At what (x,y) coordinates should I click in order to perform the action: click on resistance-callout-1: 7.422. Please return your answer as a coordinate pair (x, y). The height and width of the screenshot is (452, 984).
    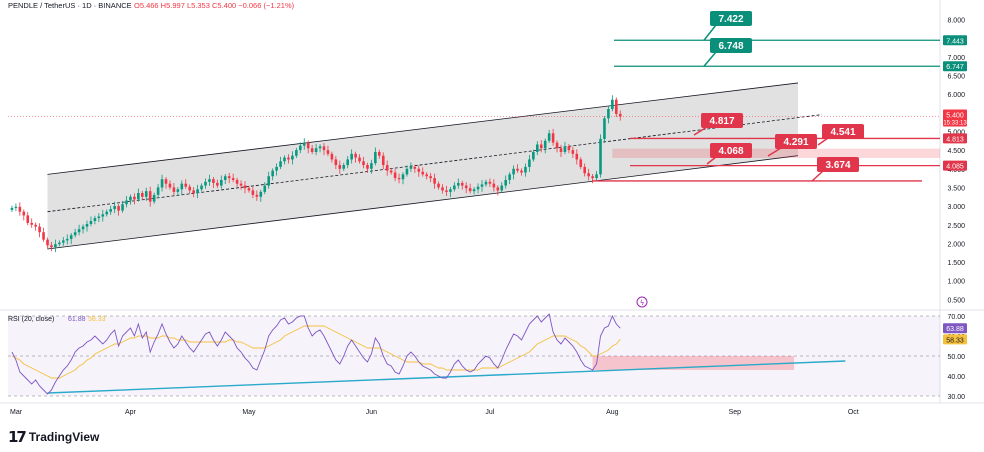
    Looking at the image, I should click on (727, 26).